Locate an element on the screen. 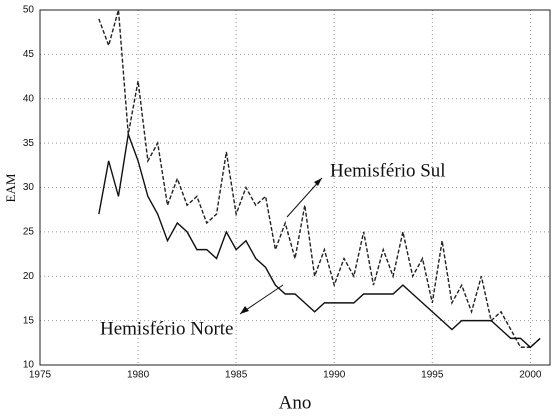  y-tick-label: 10 is located at coordinates (29, 365).